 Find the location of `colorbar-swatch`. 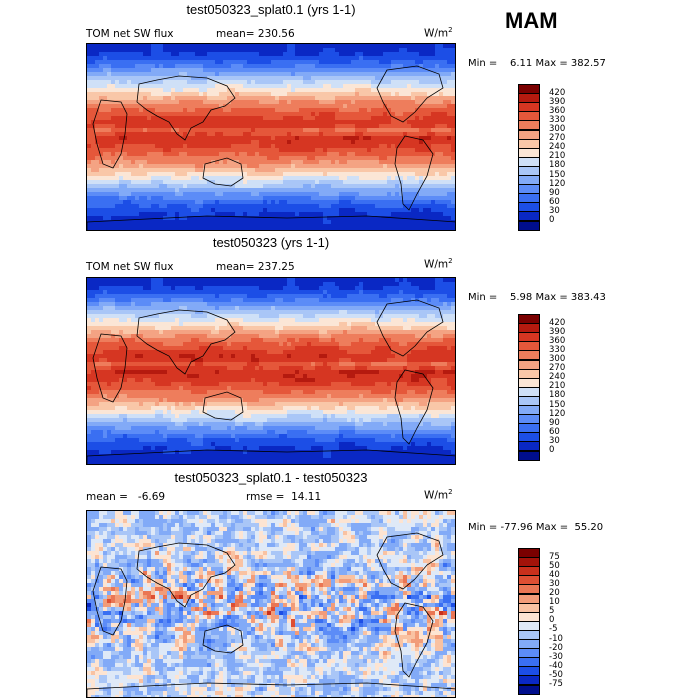

colorbar-swatch is located at coordinates (529, 152).